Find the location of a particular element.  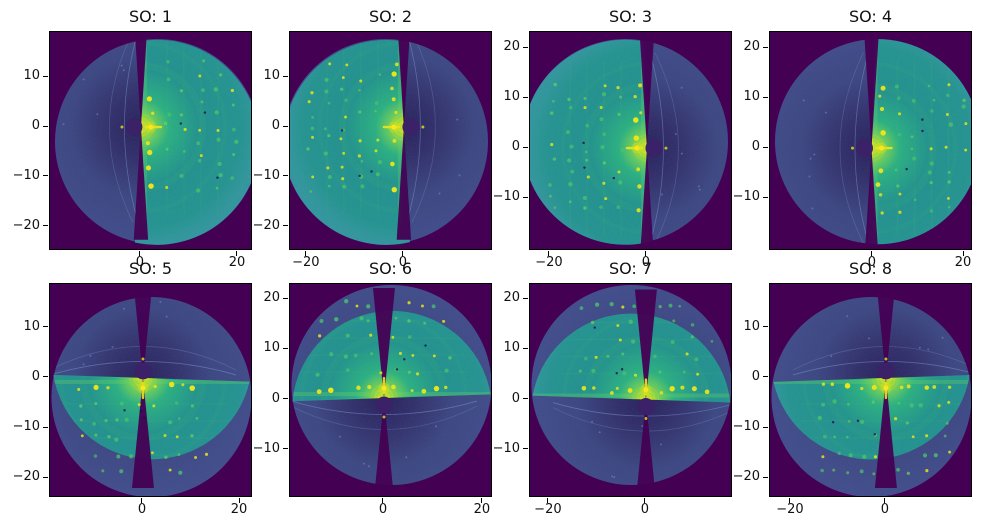

y-tick-label: 20 is located at coordinates (751, 47).